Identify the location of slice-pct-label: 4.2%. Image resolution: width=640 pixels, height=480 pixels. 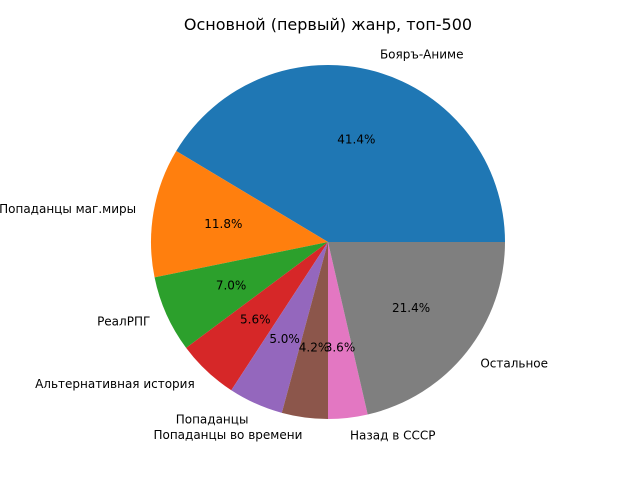
(314, 347).